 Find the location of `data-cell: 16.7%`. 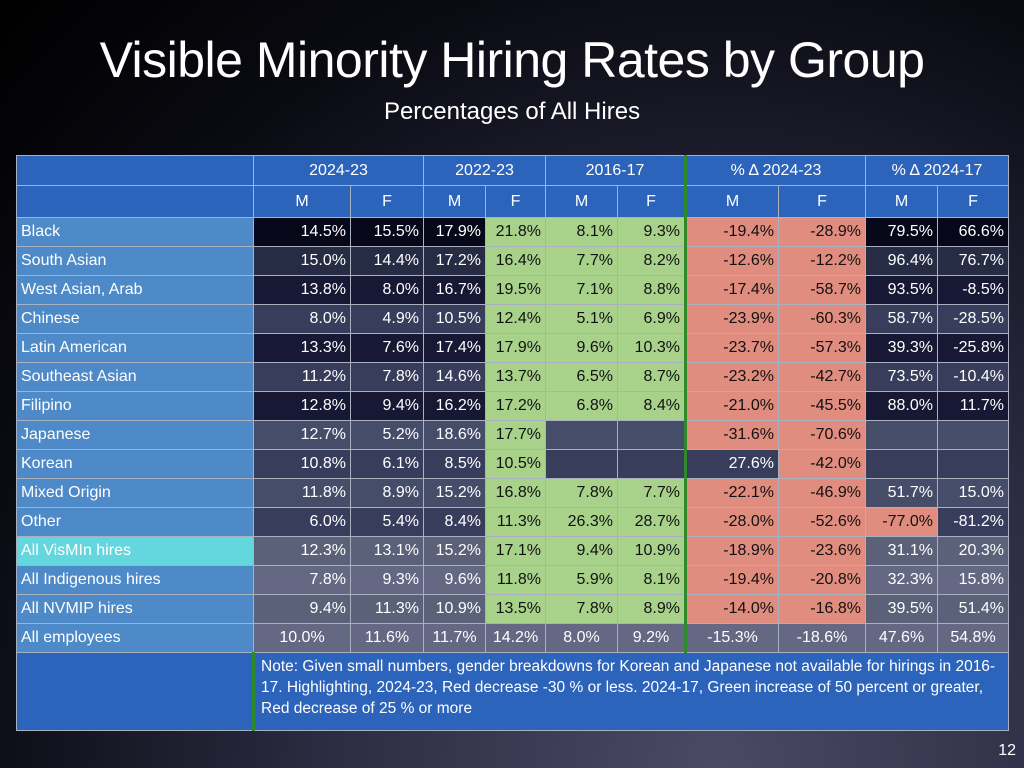

data-cell: 16.7% is located at coordinates (454, 290).